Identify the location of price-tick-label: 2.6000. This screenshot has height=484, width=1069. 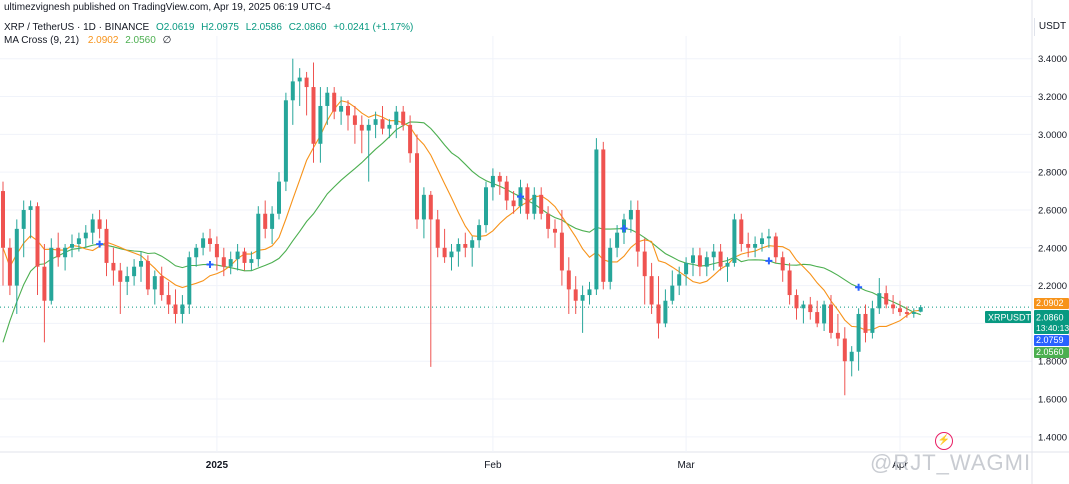
(1052, 210).